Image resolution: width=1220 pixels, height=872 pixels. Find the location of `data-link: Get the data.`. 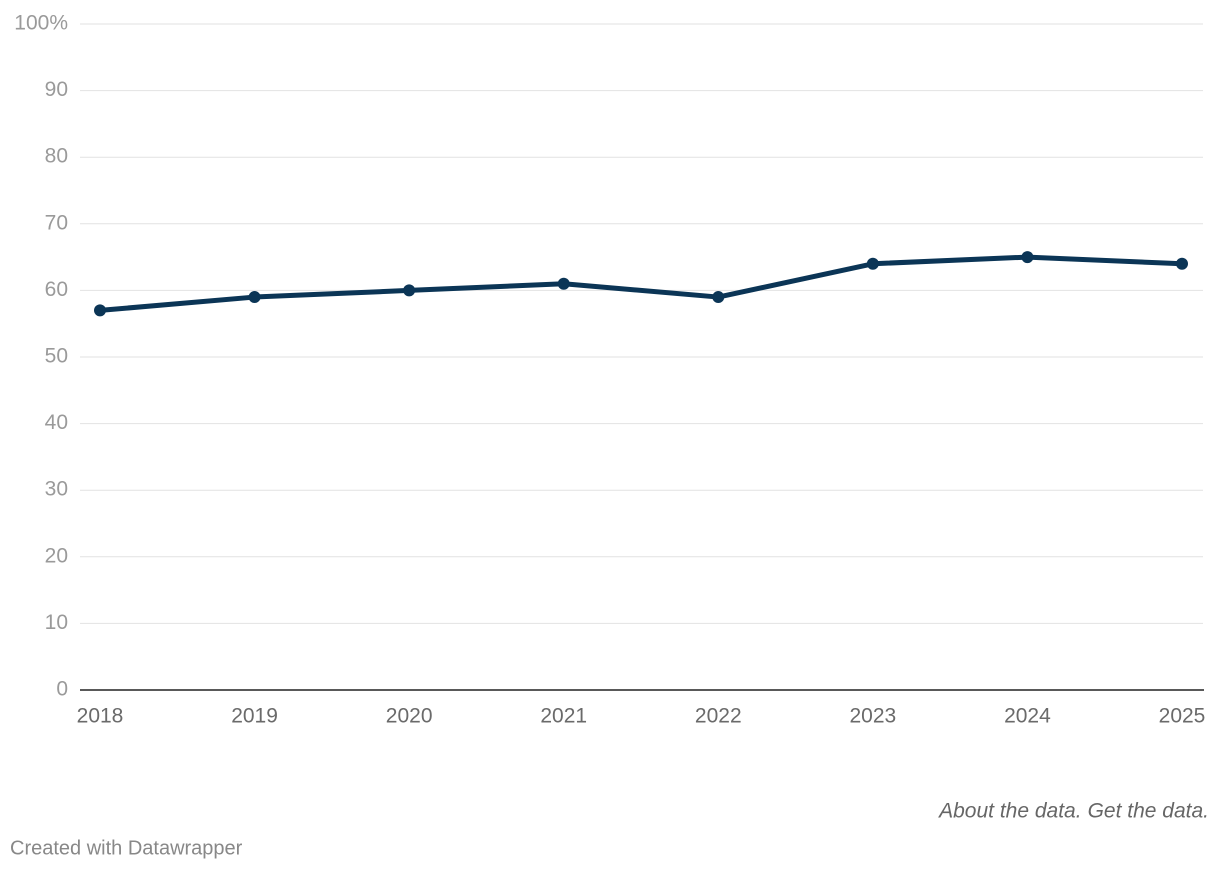

data-link: Get the data. is located at coordinates (1148, 811).